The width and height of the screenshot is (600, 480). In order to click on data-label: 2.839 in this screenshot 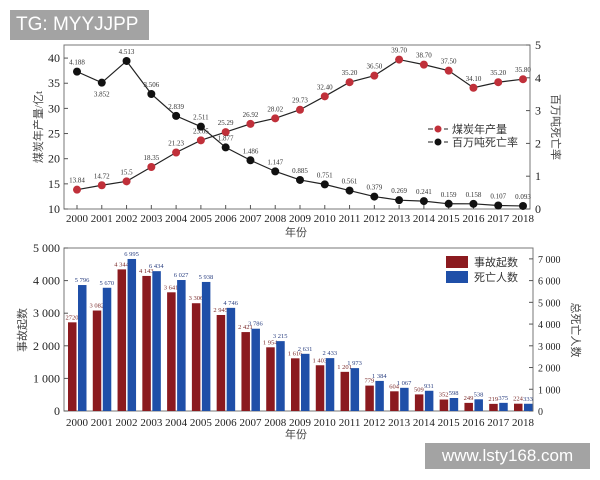, I will do `click(176, 107)`.